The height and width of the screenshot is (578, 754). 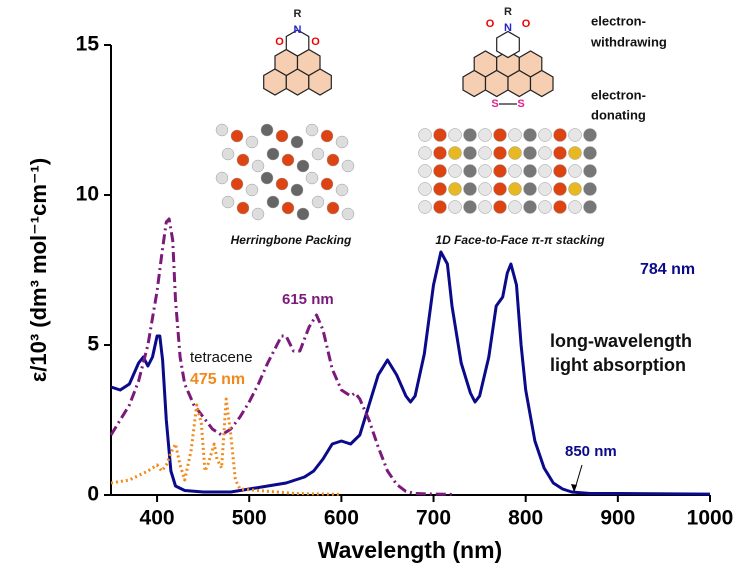 What do you see at coordinates (628, 41) in the screenshot?
I see `annotation: withdrawing` at bounding box center [628, 41].